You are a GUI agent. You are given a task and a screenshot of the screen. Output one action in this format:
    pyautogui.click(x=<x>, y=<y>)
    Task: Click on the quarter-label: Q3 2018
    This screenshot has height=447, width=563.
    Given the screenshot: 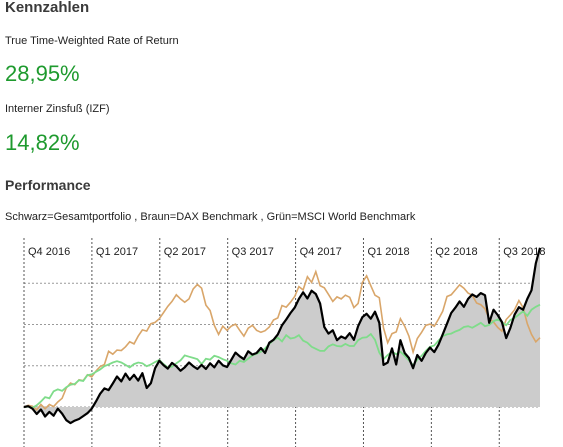 What is the action you would take?
    pyautogui.click(x=524, y=252)
    